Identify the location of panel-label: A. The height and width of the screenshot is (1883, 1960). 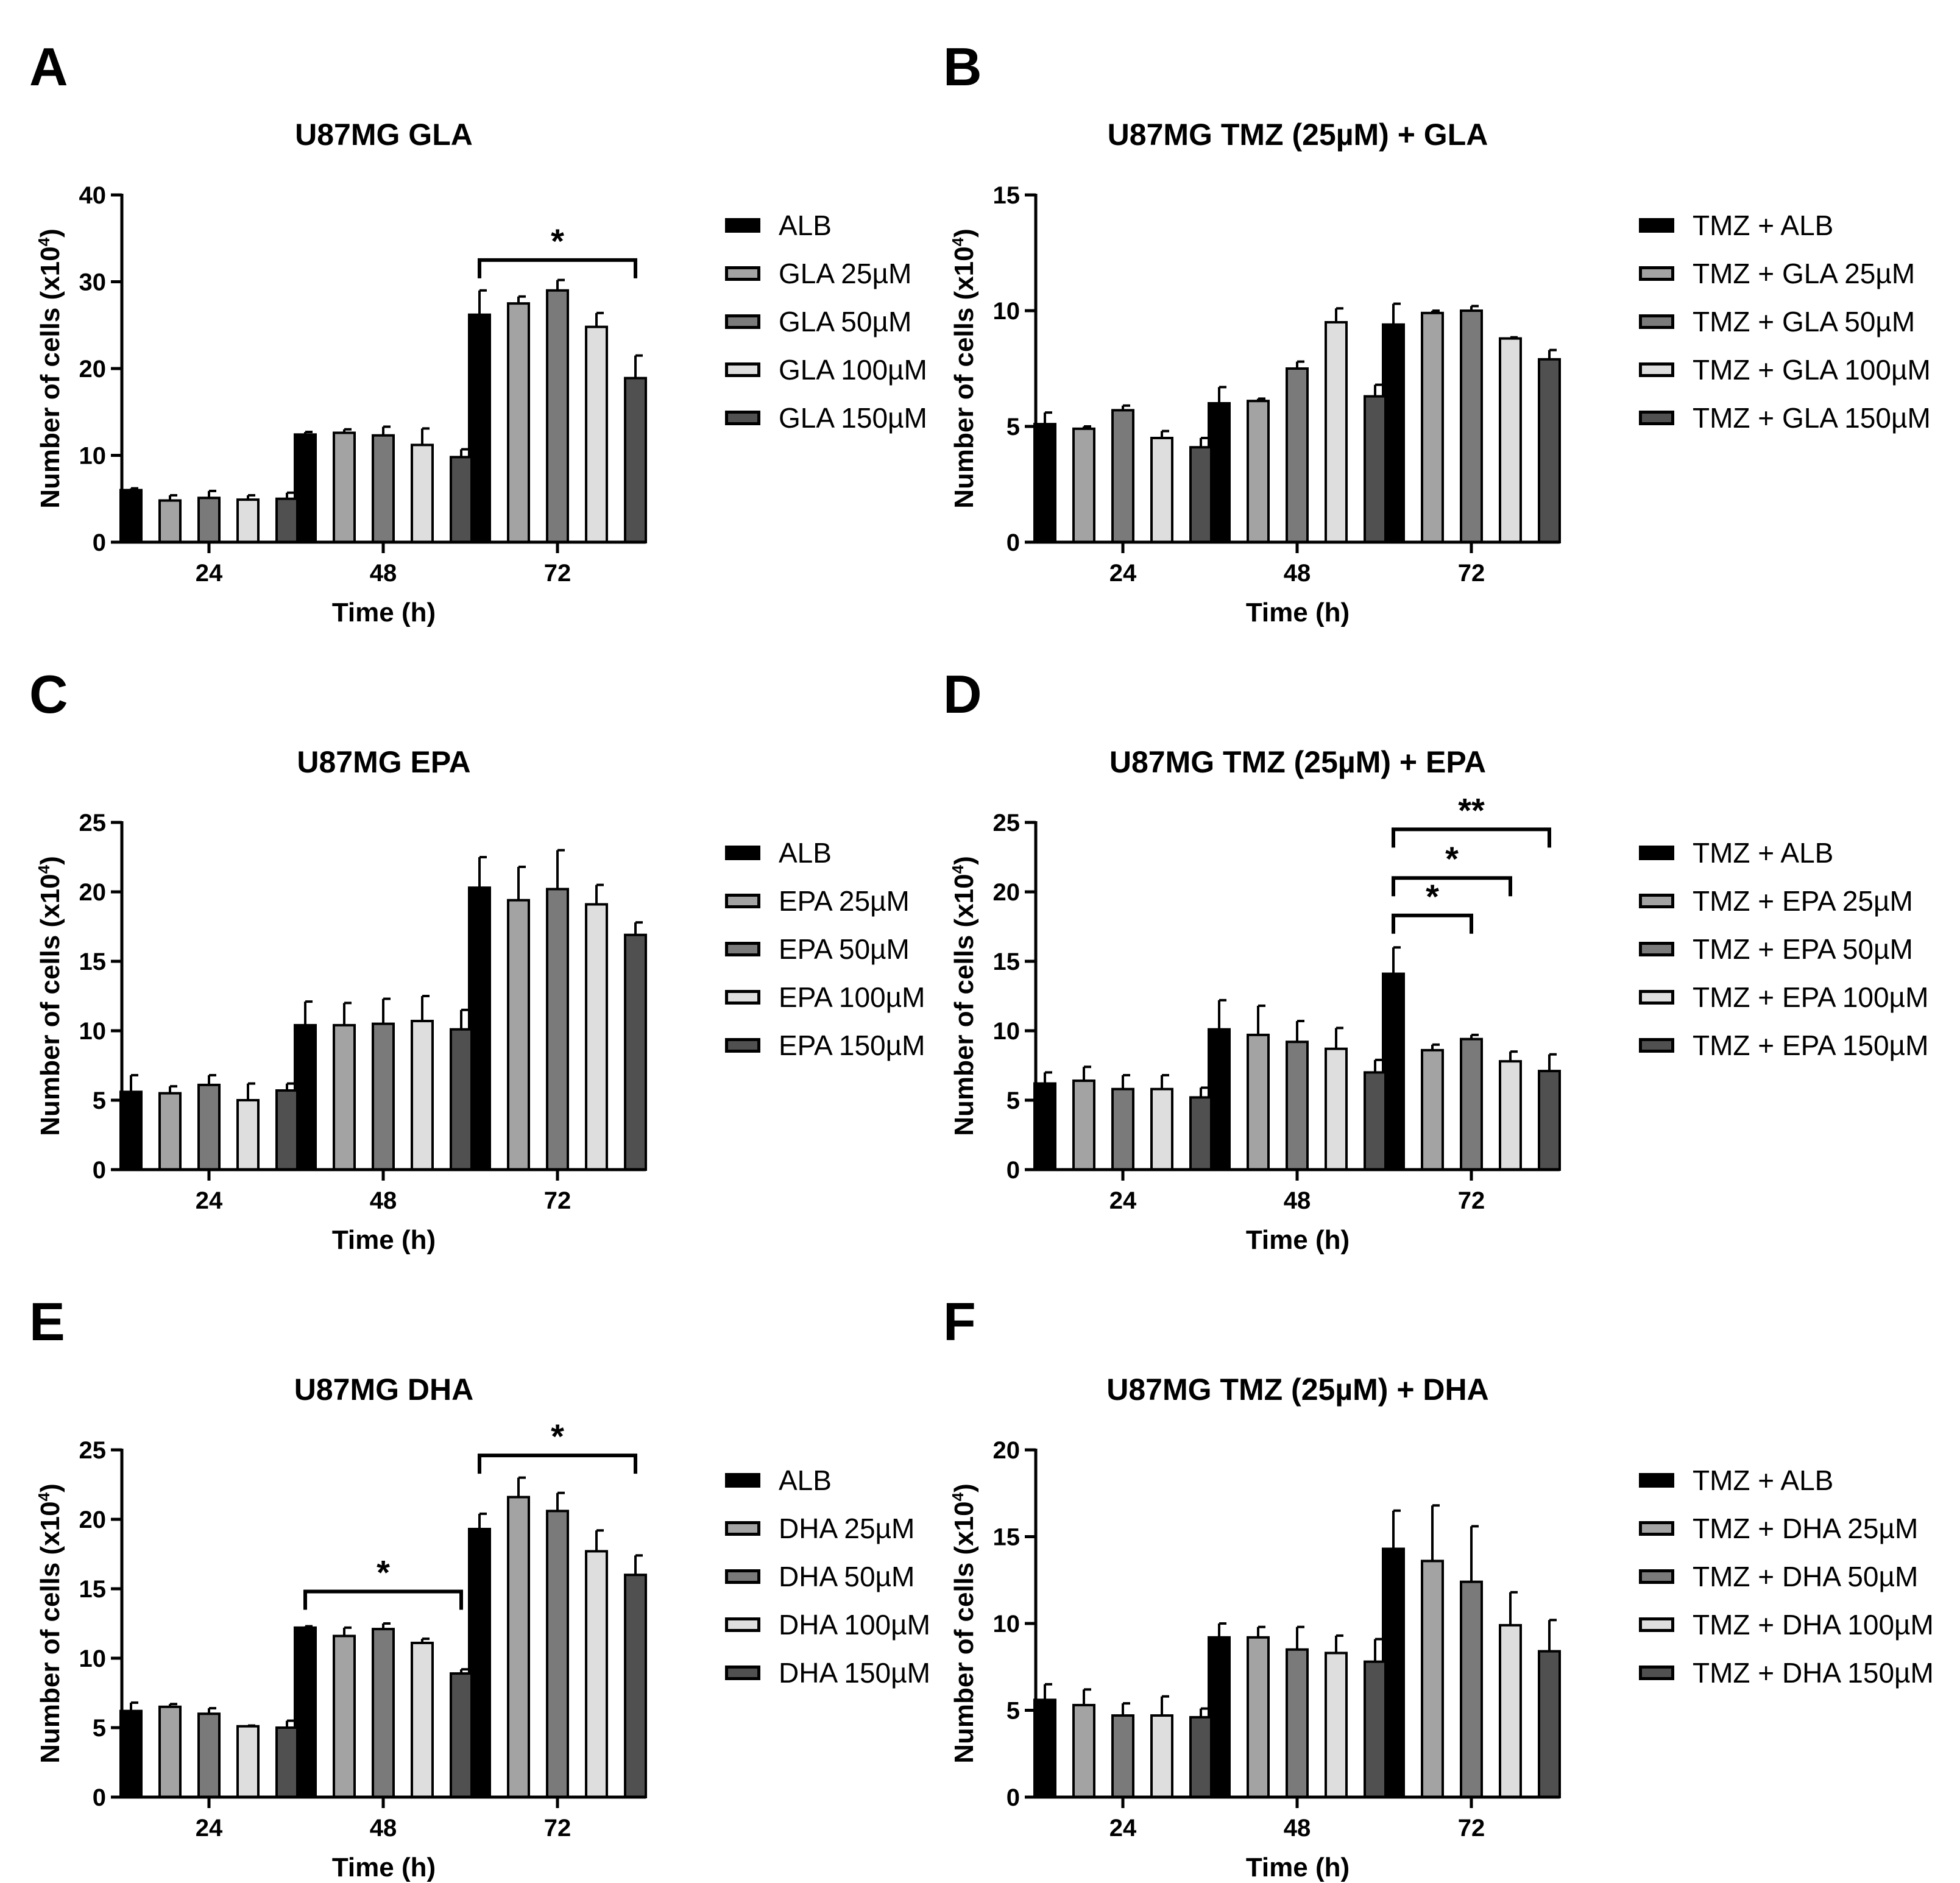
(48, 67).